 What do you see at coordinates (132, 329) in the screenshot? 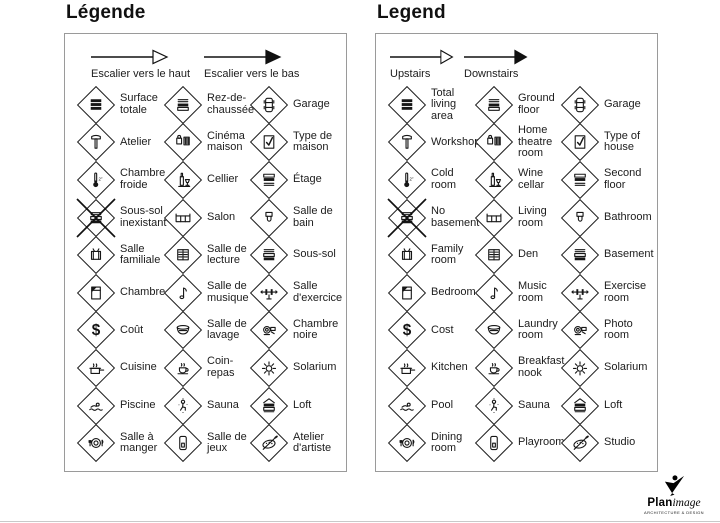
I see `legend-item-label: Coût` at bounding box center [132, 329].